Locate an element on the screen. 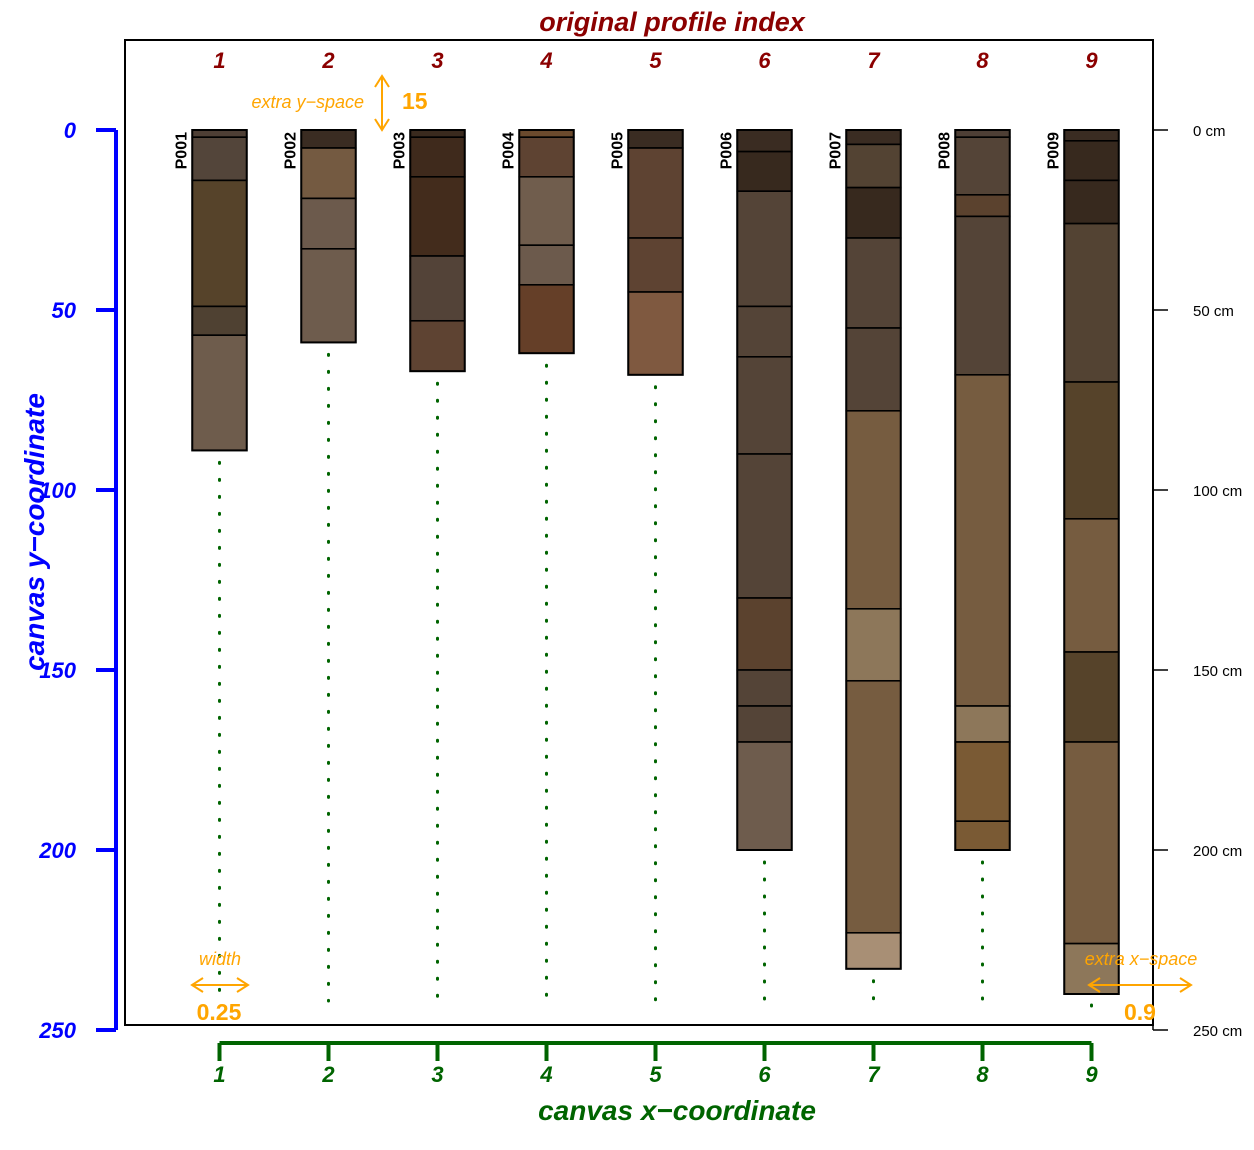 The image size is (1254, 1150). profile-P002: P002 is located at coordinates (319, 236).